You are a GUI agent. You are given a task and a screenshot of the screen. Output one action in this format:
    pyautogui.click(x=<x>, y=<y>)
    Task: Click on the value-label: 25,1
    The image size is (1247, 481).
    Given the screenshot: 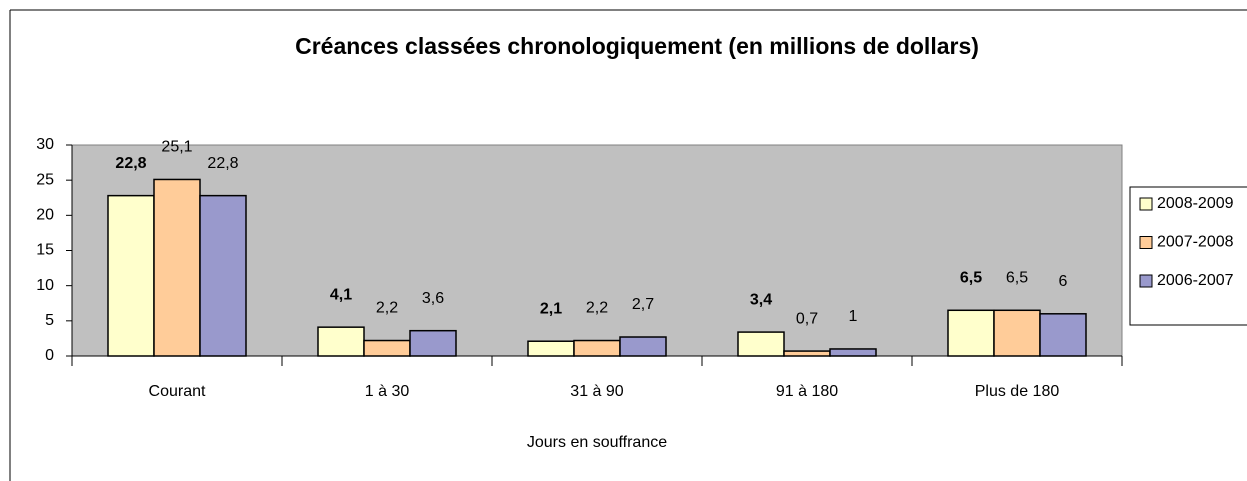 What is the action you would take?
    pyautogui.click(x=176, y=147)
    